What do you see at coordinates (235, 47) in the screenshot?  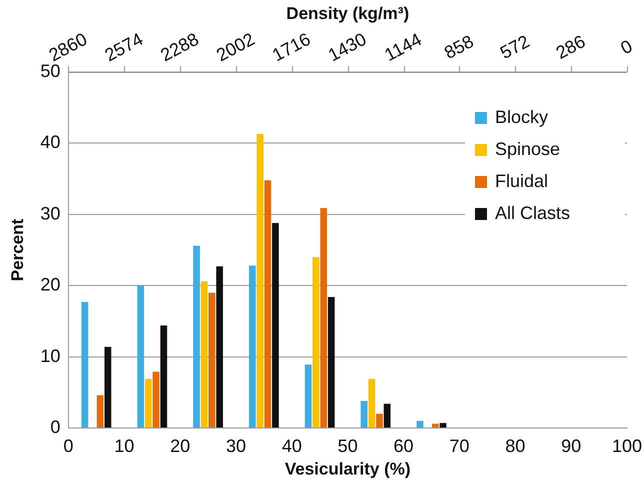 I see `x2-tick-label: 2002` at bounding box center [235, 47].